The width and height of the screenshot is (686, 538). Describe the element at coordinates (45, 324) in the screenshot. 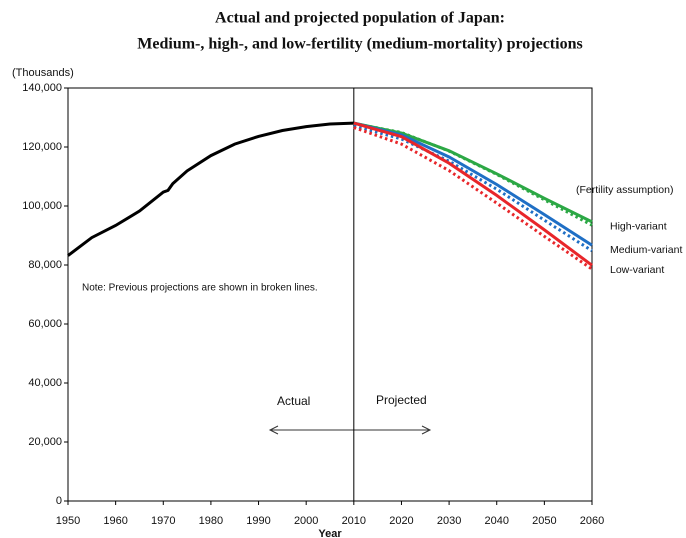

I see `y-tick-label: 60,000` at that location.